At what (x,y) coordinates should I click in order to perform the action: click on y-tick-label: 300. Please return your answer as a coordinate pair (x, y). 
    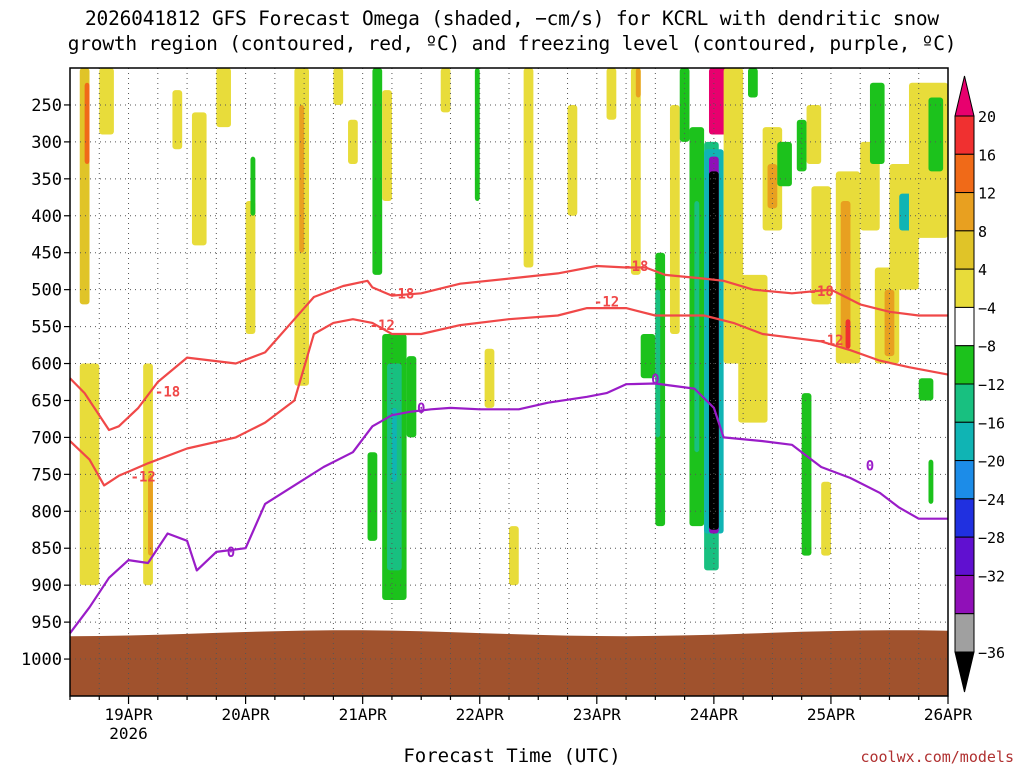
    Looking at the image, I should click on (46, 143).